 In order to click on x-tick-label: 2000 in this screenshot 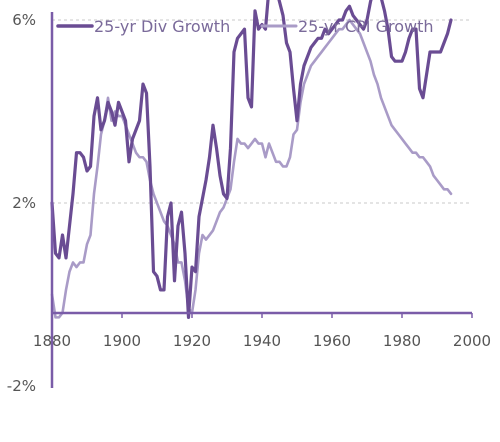, I will do `click(472, 341)`.